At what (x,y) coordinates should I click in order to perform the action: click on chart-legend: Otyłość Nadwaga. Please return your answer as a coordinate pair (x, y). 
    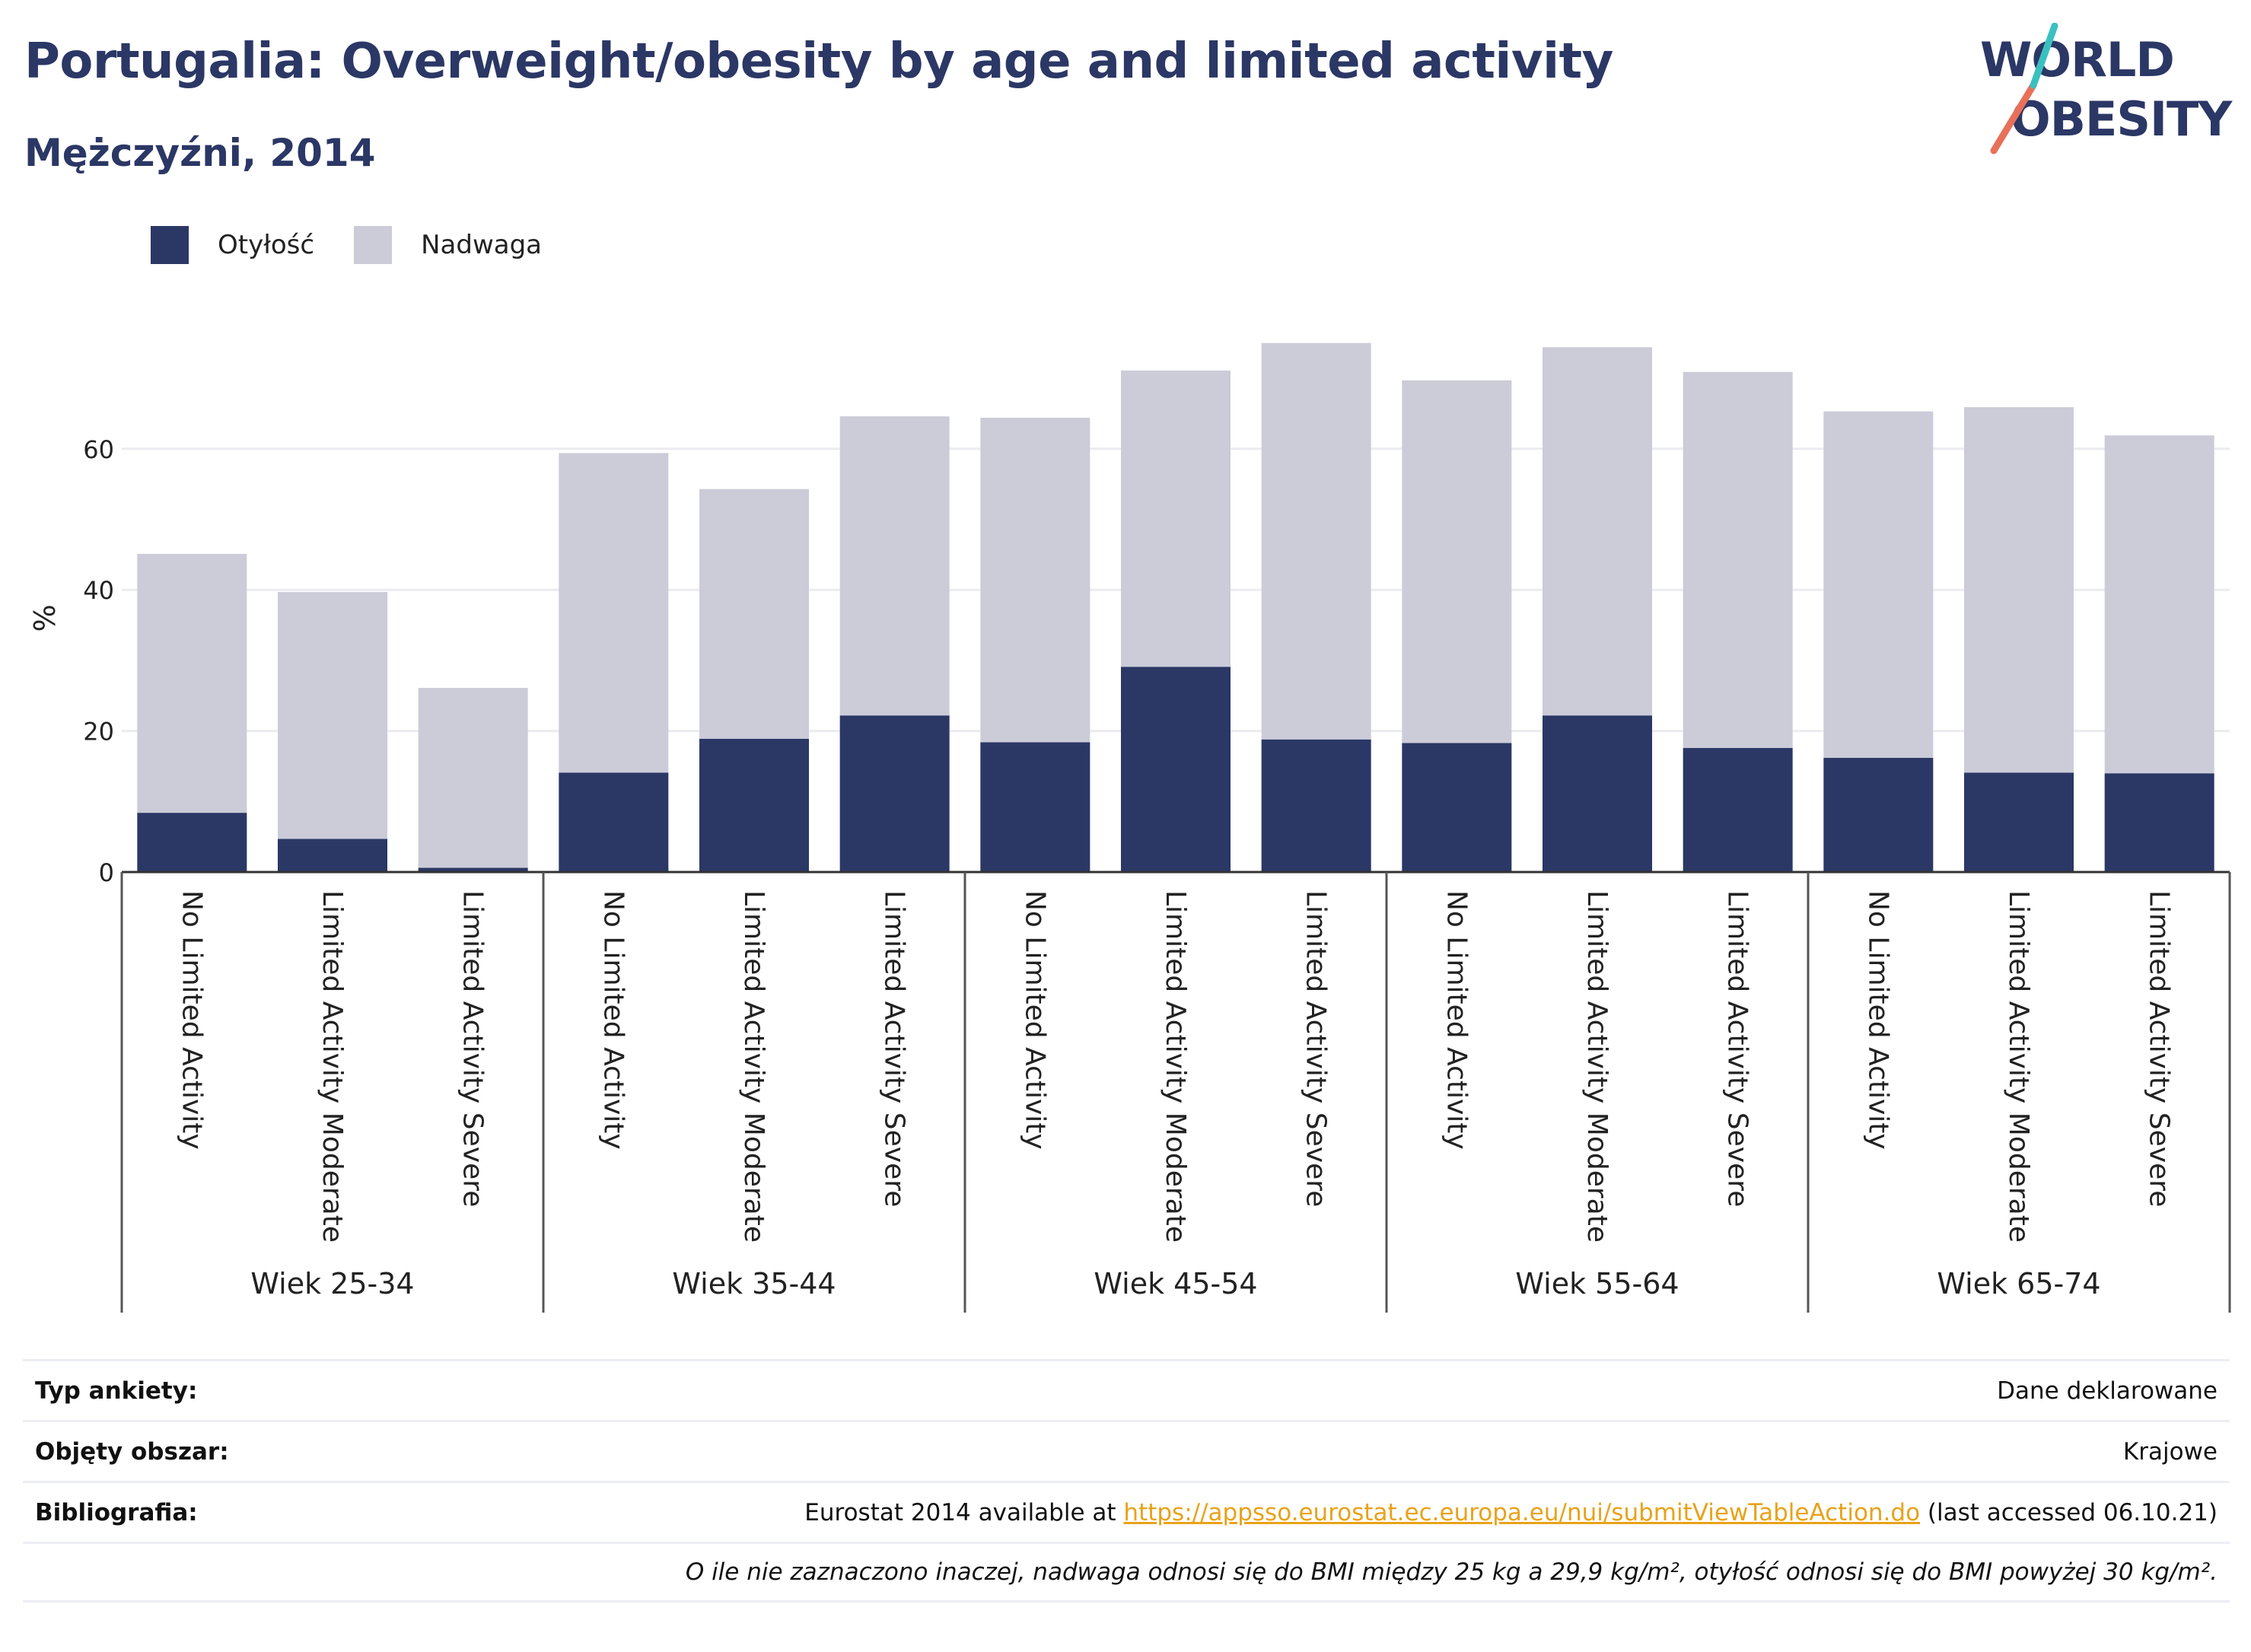
    Looking at the image, I should click on (366, 245).